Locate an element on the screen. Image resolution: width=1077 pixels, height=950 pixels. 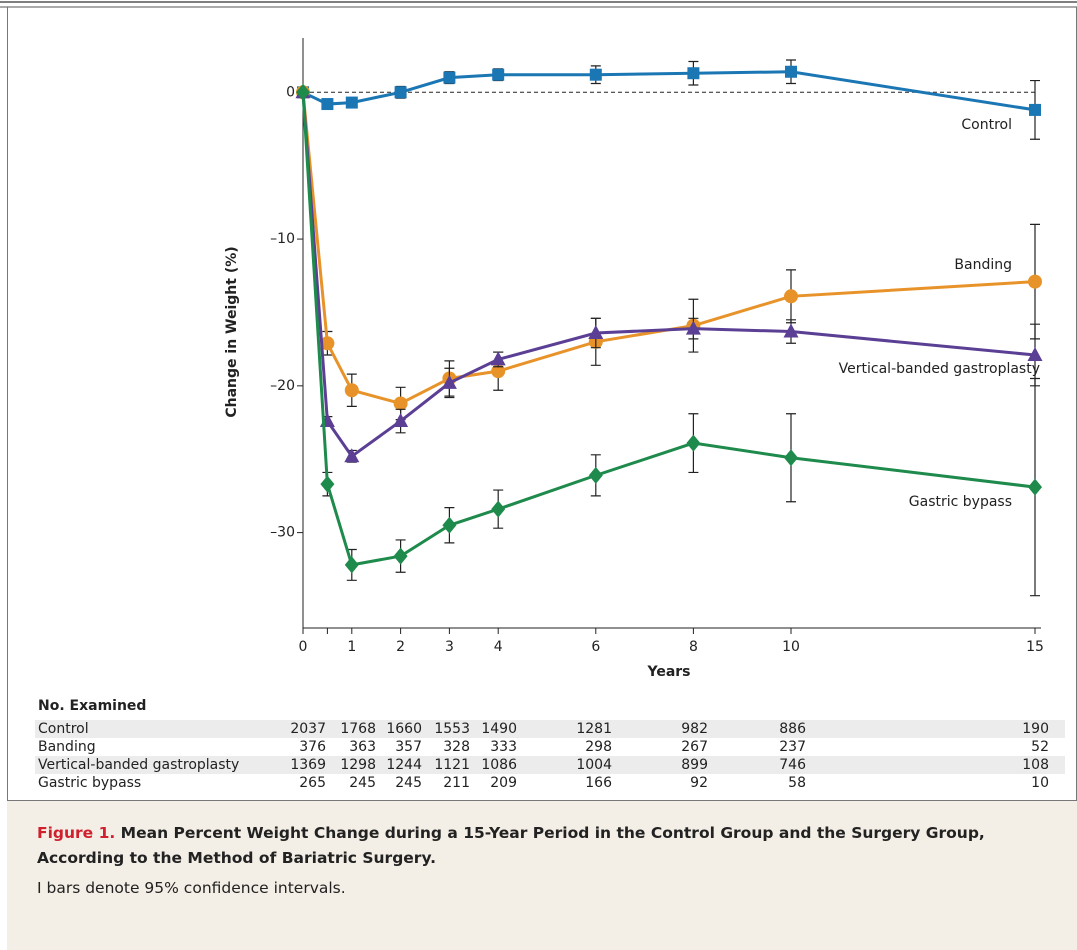
table-cell: 1281 is located at coordinates (594, 729).